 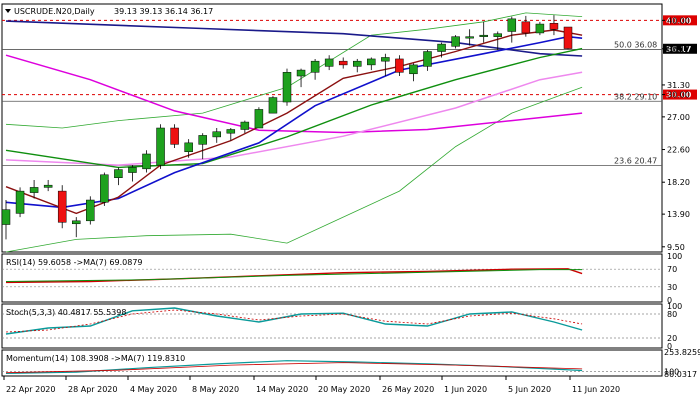 I want to click on last-price-text: 36.17, so click(x=678, y=49).